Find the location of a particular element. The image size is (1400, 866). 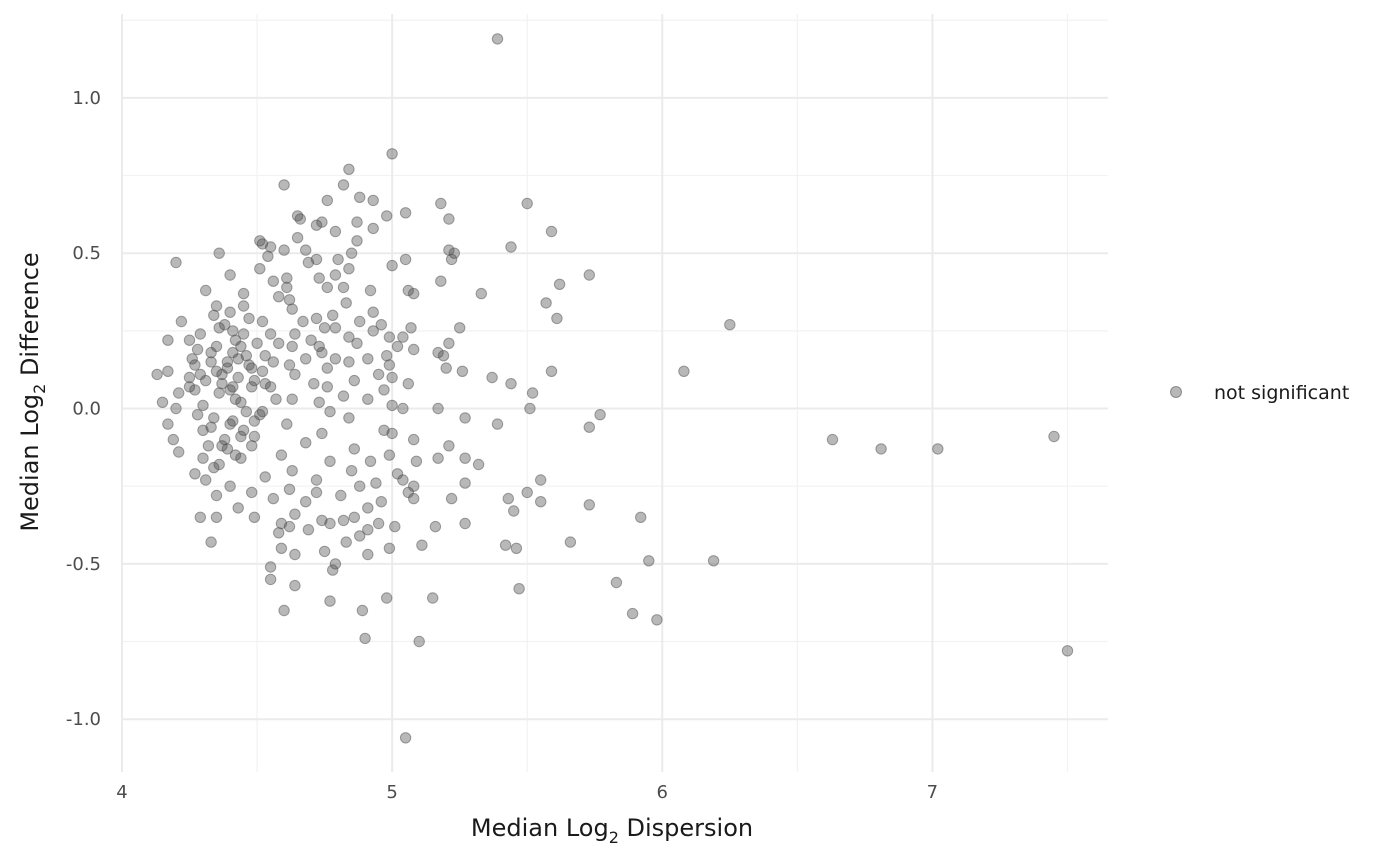

legend-label: not significant is located at coordinates (1281, 393).